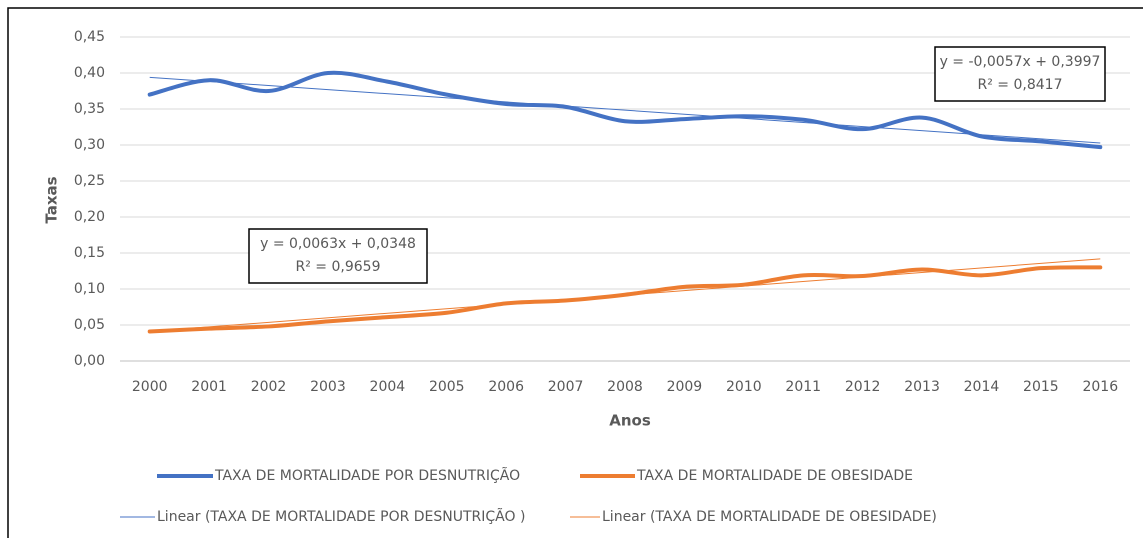  I want to click on trend-equation: y = -0,0057x + 0,3997, so click(1020, 62).